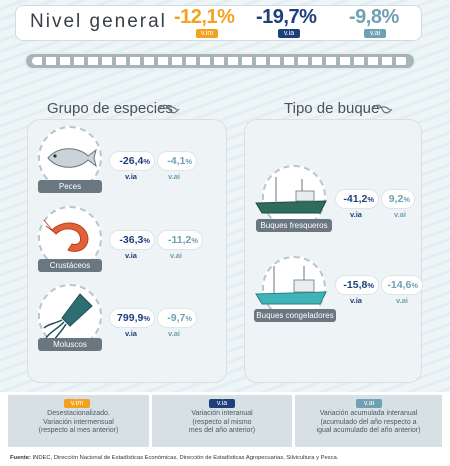 The image size is (450, 466). I want to click on page-title: Nivel general, so click(98, 21).